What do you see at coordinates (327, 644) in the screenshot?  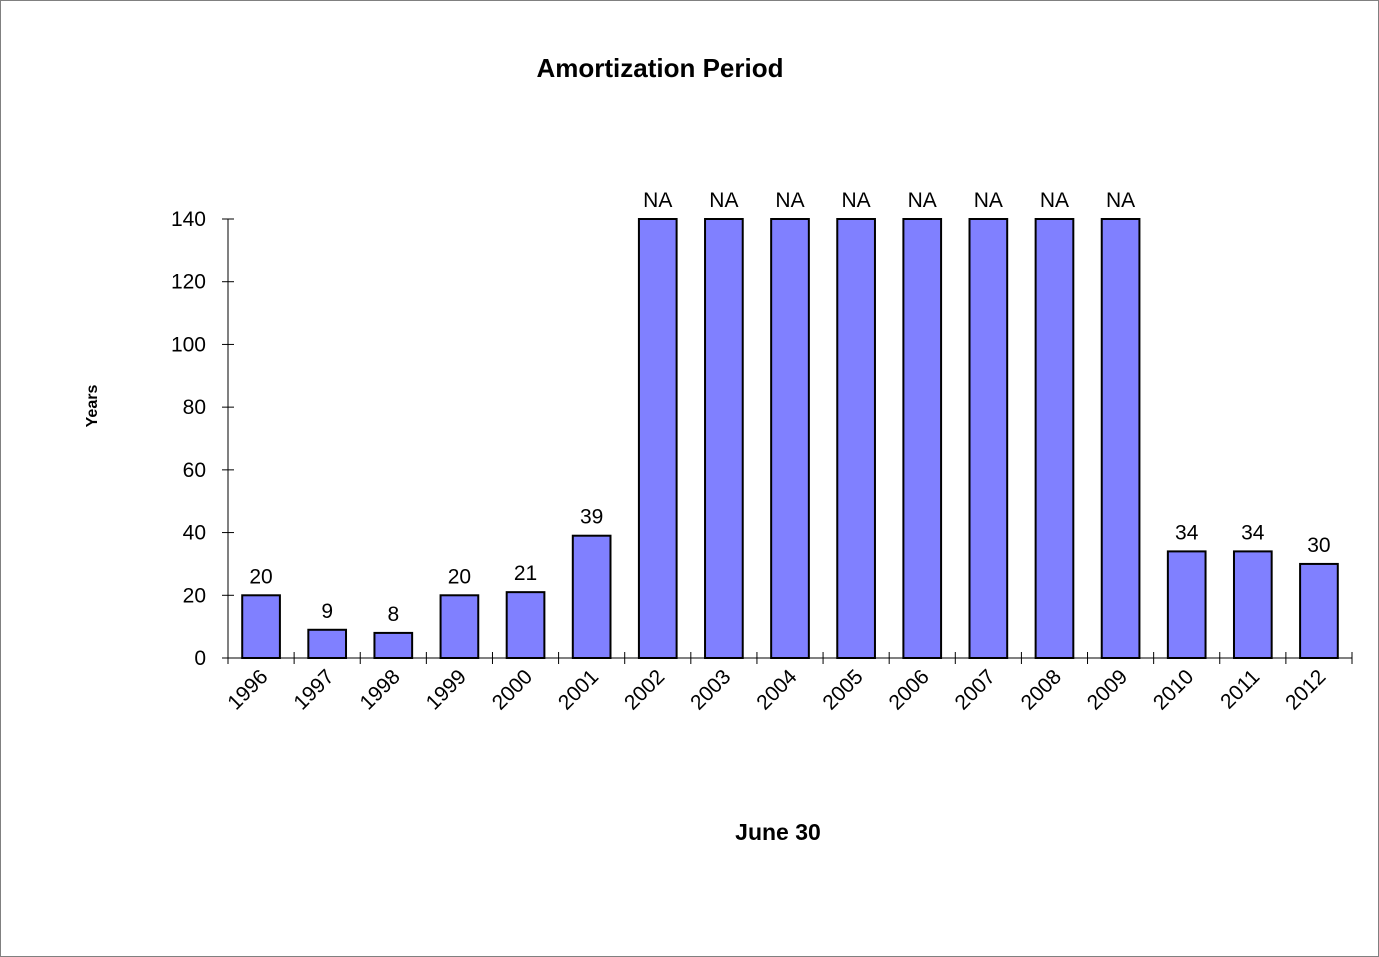 I see `bar-1997` at bounding box center [327, 644].